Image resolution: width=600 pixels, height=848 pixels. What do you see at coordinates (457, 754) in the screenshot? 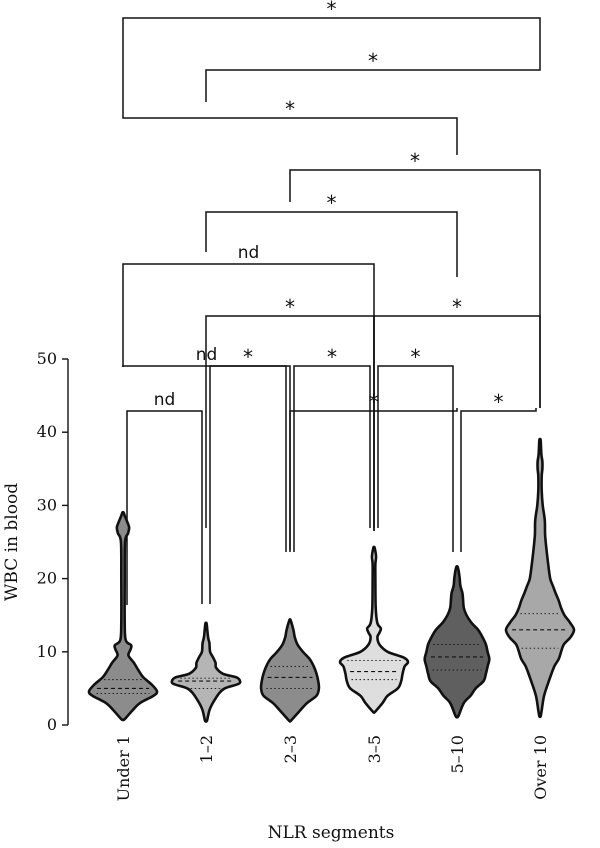
I see `x-tick-label: 5–10` at bounding box center [457, 754].